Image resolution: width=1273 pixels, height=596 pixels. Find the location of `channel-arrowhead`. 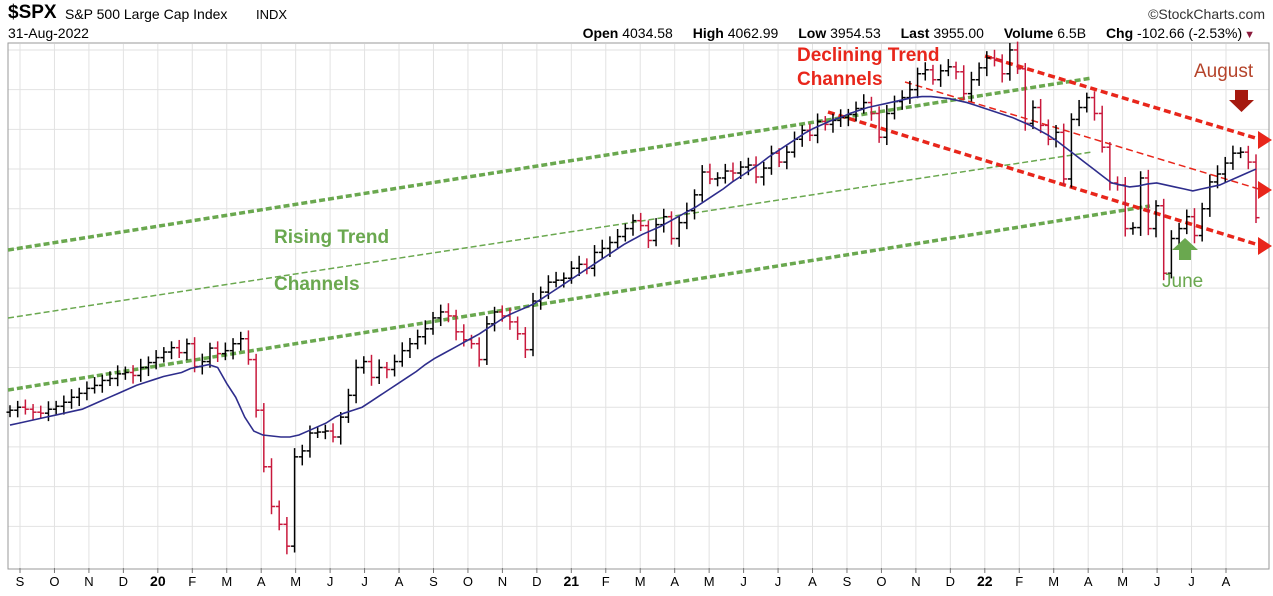

channel-arrowhead is located at coordinates (1265, 140).